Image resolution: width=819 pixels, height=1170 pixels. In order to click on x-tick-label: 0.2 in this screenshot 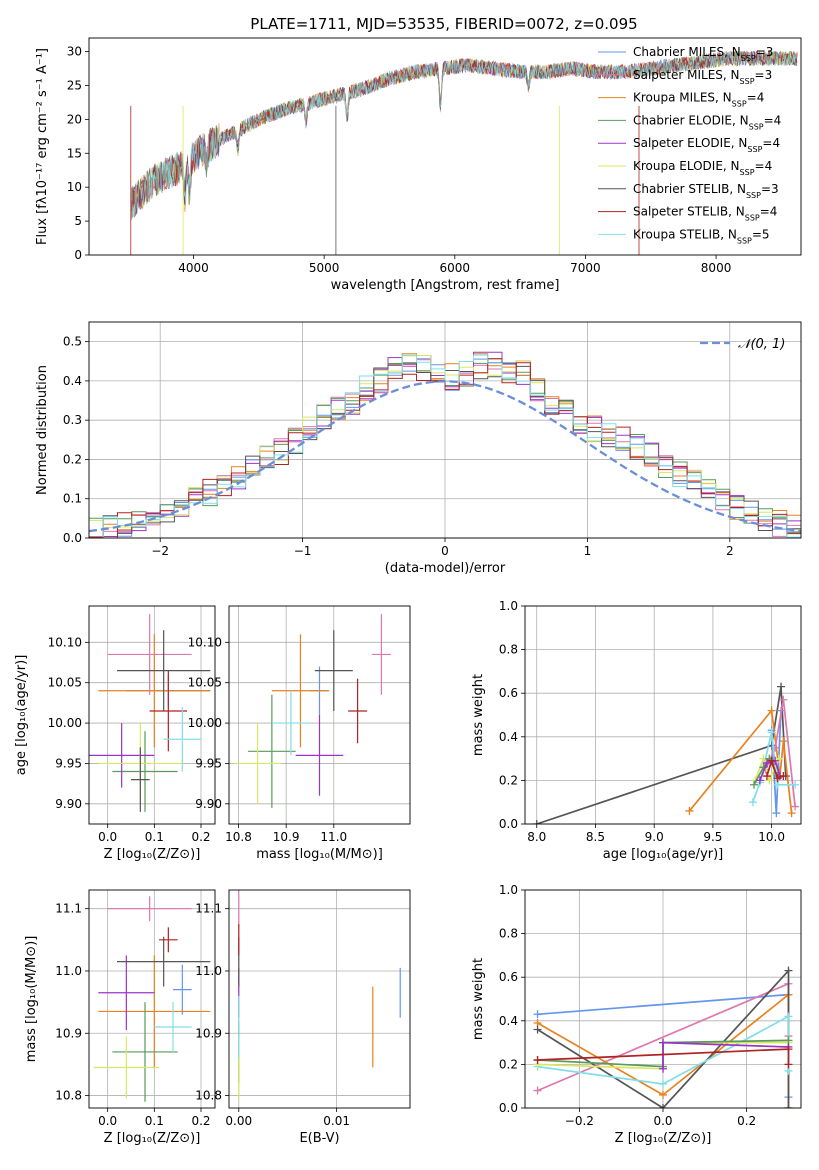, I will do `click(746, 1121)`.